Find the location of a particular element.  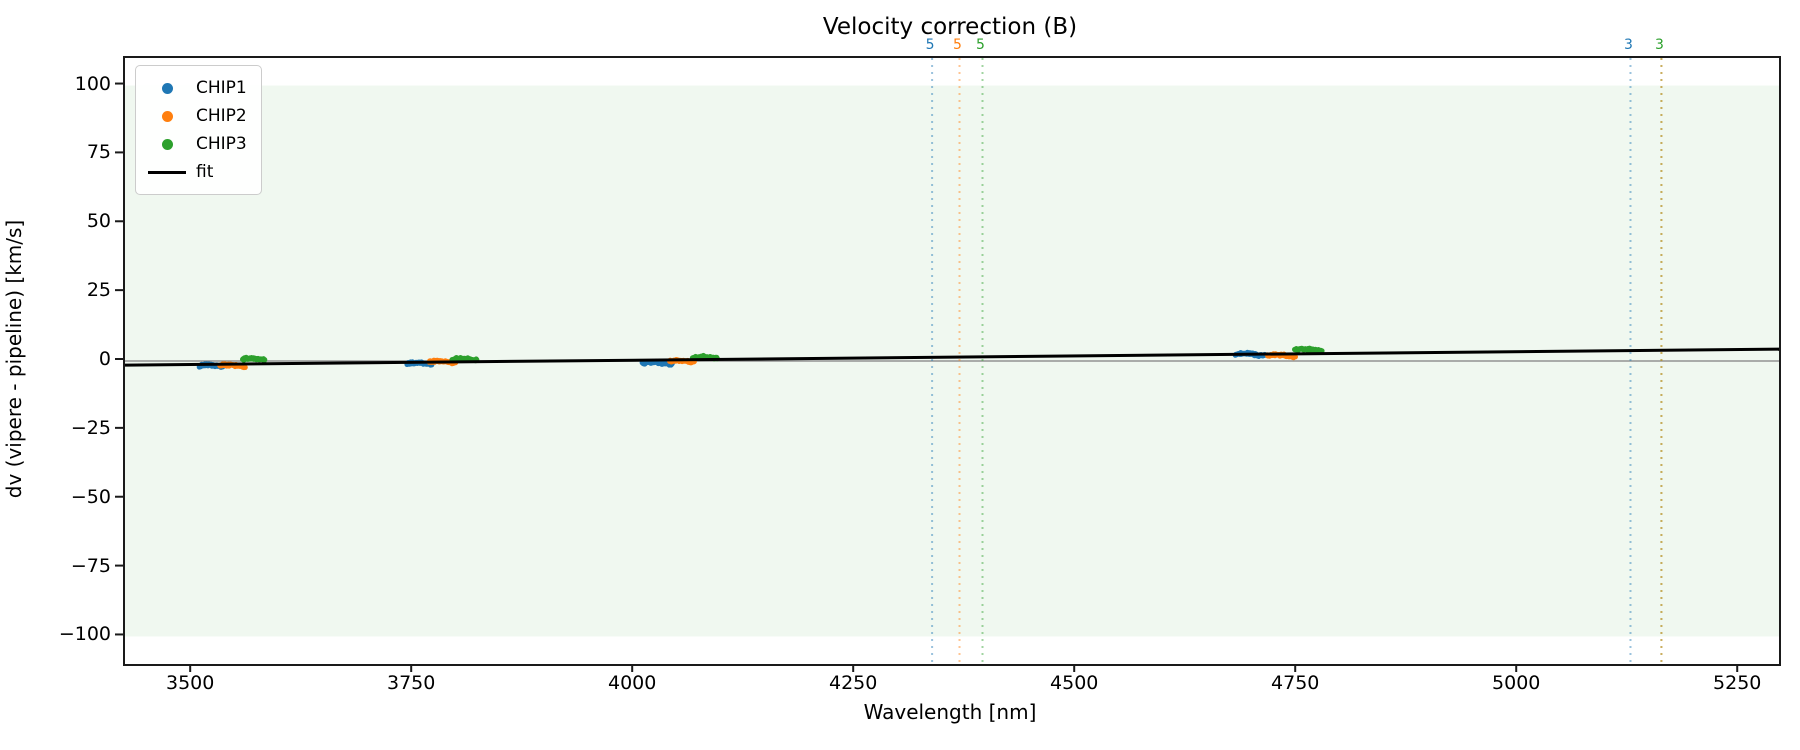

x-tick-label: 4750 is located at coordinates (1295, 683).